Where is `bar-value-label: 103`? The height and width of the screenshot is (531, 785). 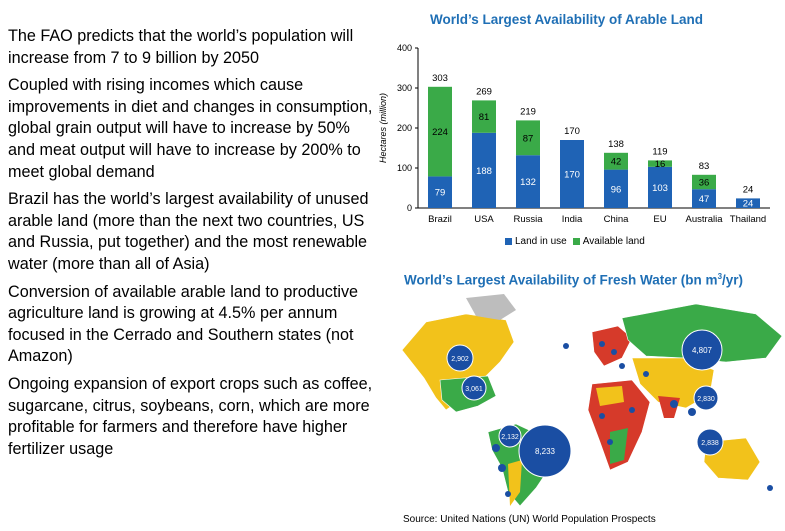
bar-value-label: 103 is located at coordinates (660, 188).